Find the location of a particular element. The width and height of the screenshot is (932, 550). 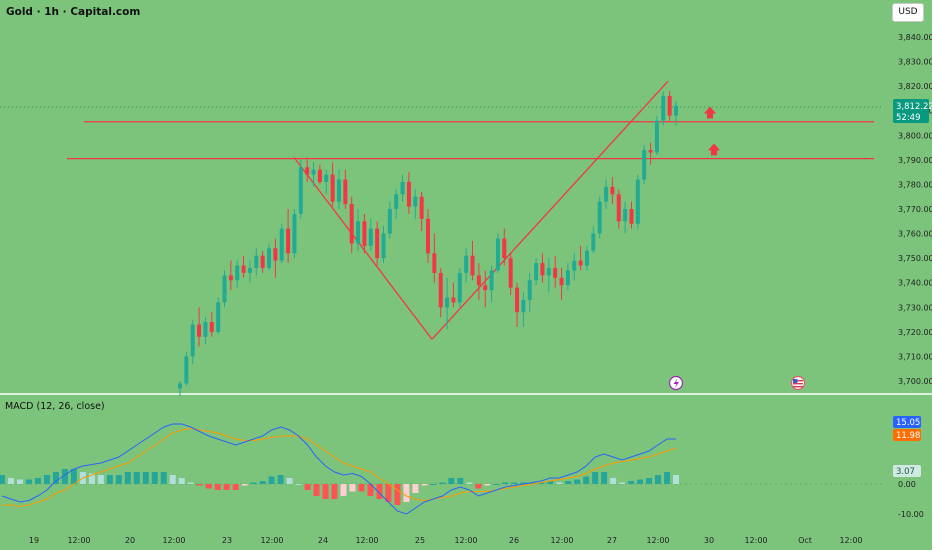

currency-button: USD is located at coordinates (908, 12).